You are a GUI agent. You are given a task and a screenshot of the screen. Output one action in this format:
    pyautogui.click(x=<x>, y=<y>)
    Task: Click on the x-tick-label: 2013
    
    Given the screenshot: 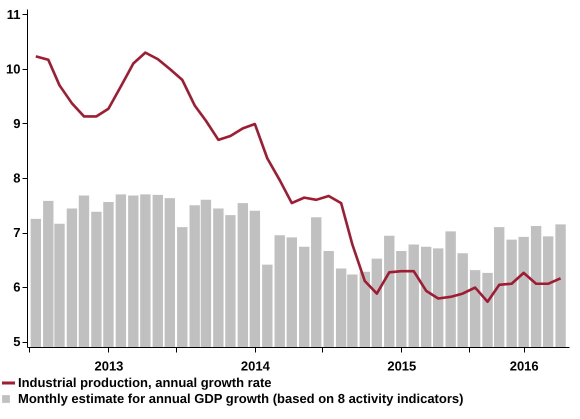 What is the action you would take?
    pyautogui.click(x=109, y=366)
    